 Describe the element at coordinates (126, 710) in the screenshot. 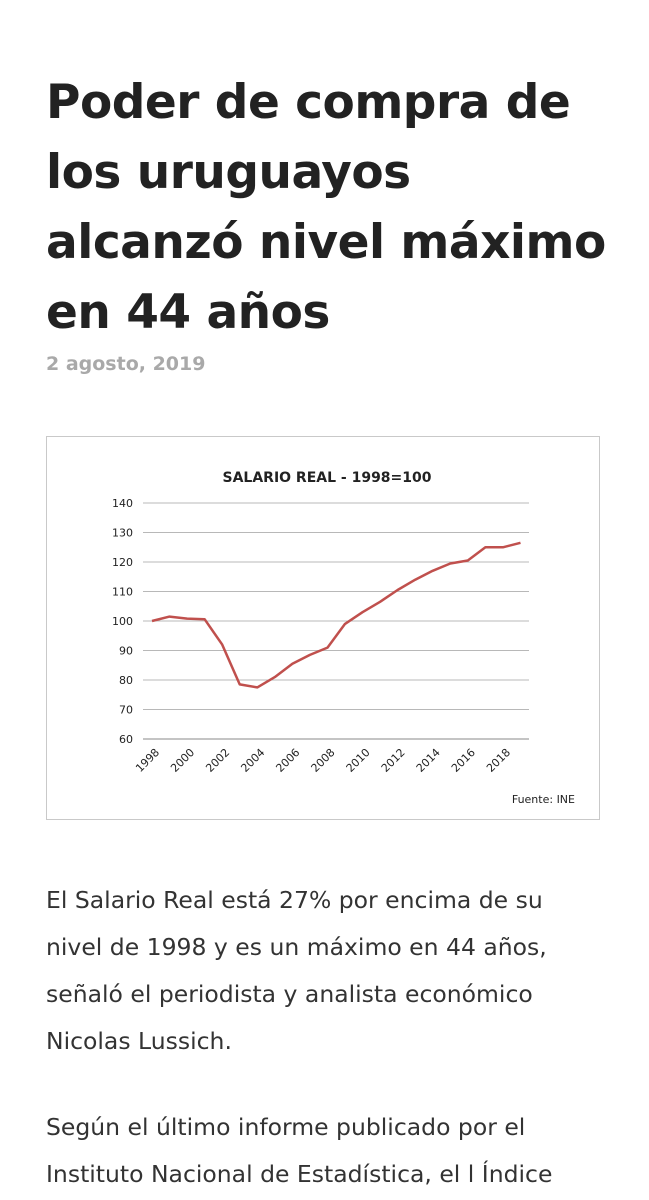

I see `y-tick-label: 70` at that location.